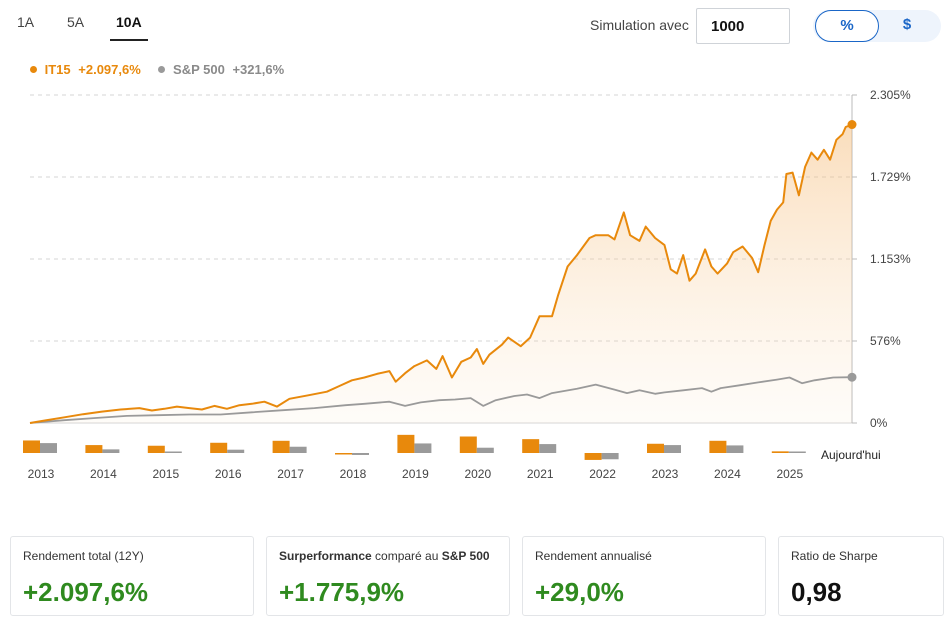  What do you see at coordinates (861, 576) in the screenshot?
I see `card-sharpe-ratio: Ratio de Sharpe 0,98` at bounding box center [861, 576].